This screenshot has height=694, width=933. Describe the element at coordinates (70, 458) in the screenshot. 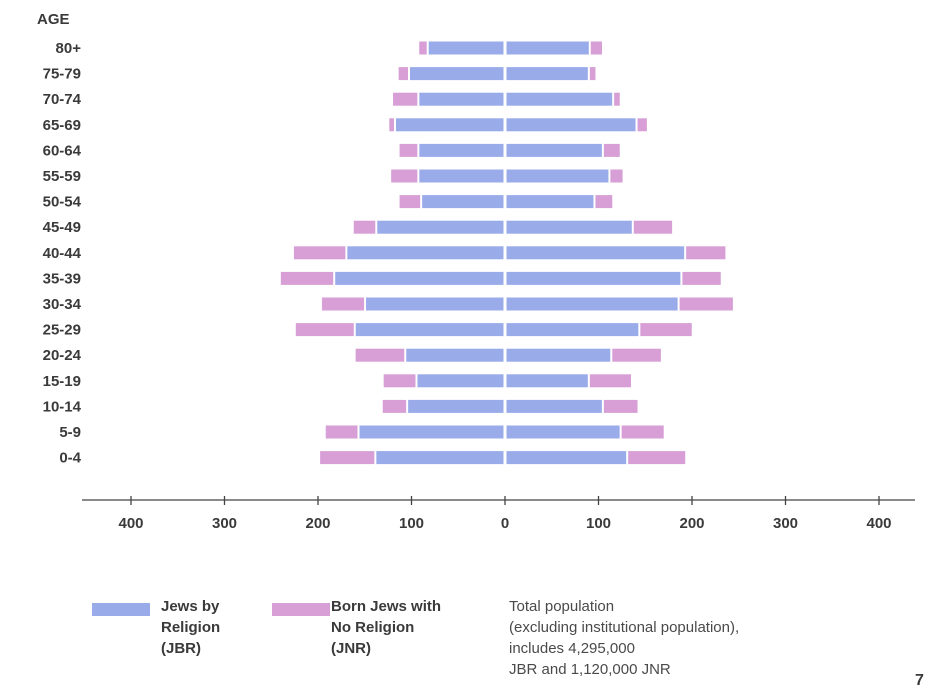

I see `age-group-label: 0-4` at that location.